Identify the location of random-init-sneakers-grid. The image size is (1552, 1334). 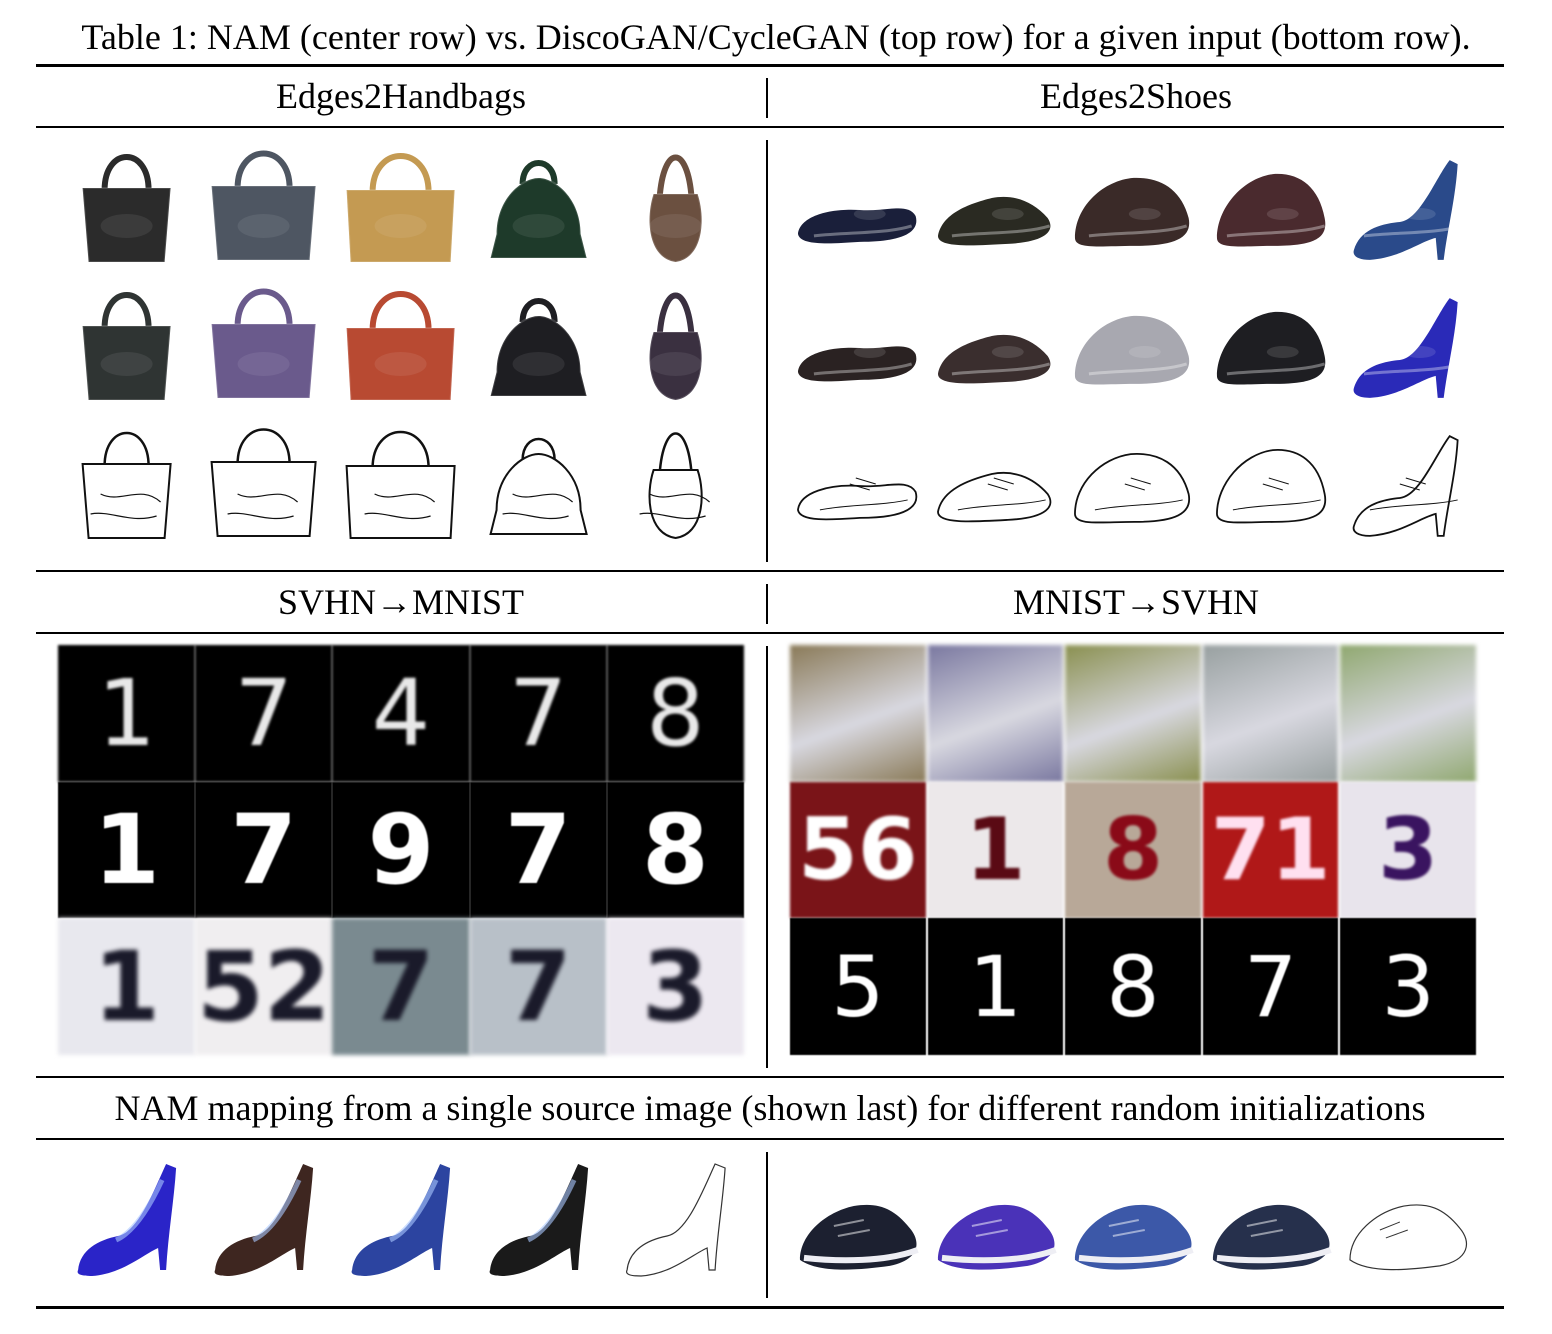
(1134, 1223).